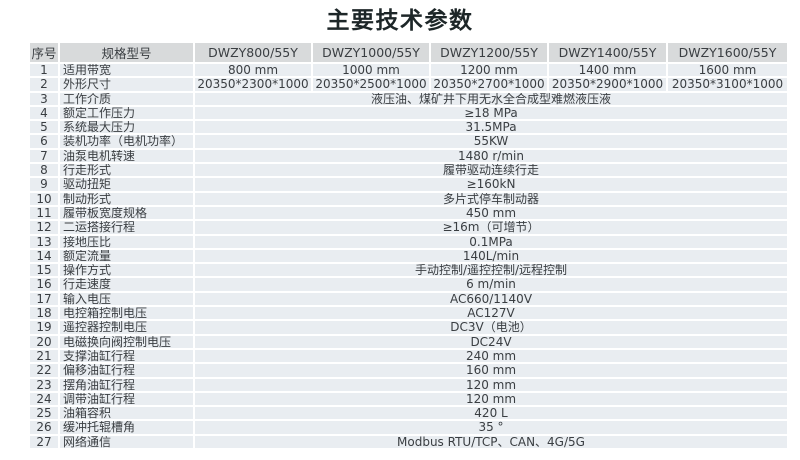  Describe the element at coordinates (45, 342) in the screenshot. I see `row-number-cell: 20` at that location.